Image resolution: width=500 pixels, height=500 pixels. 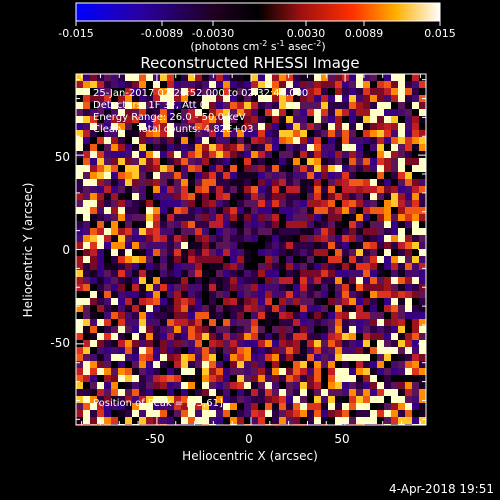 I want to click on x-axis-label: Heliocentric X (arcsec), so click(x=250, y=456).